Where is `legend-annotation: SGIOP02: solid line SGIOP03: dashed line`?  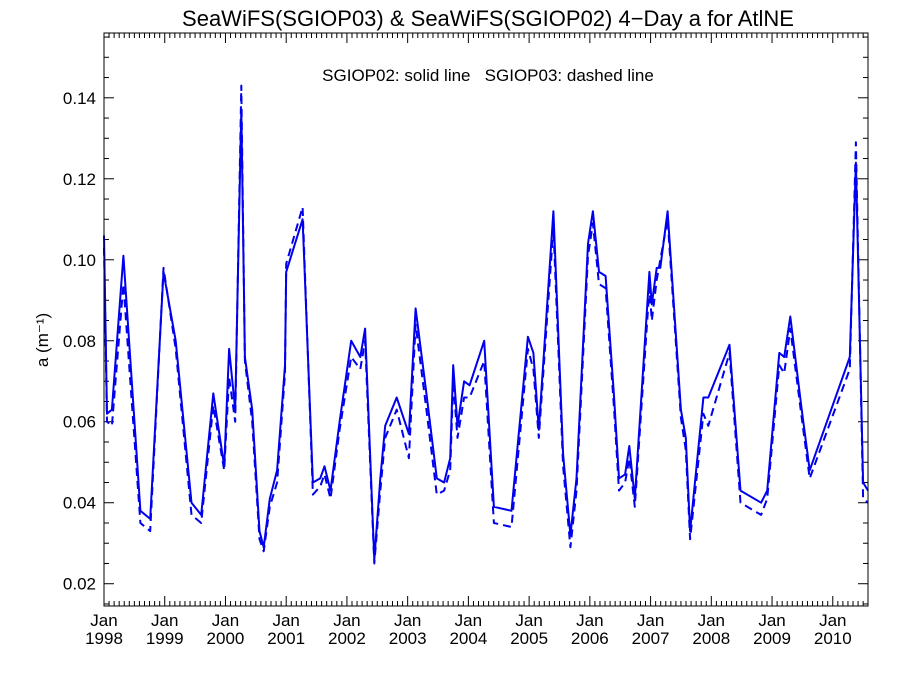 legend-annotation: SGIOP02: solid line SGIOP03: dashed line is located at coordinates (488, 75).